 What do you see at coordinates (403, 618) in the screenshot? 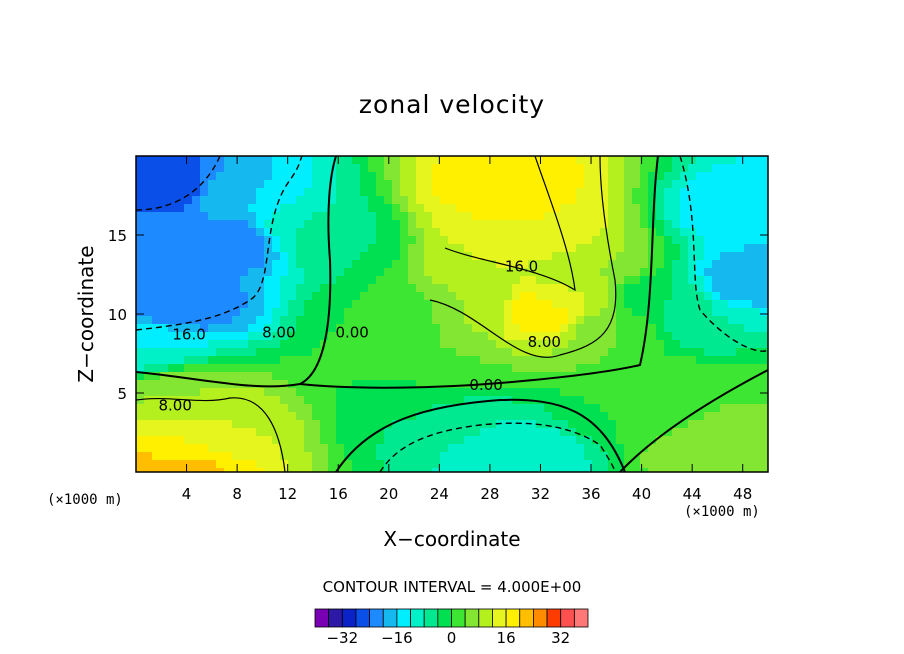
I see `colorbar-swatch` at bounding box center [403, 618].